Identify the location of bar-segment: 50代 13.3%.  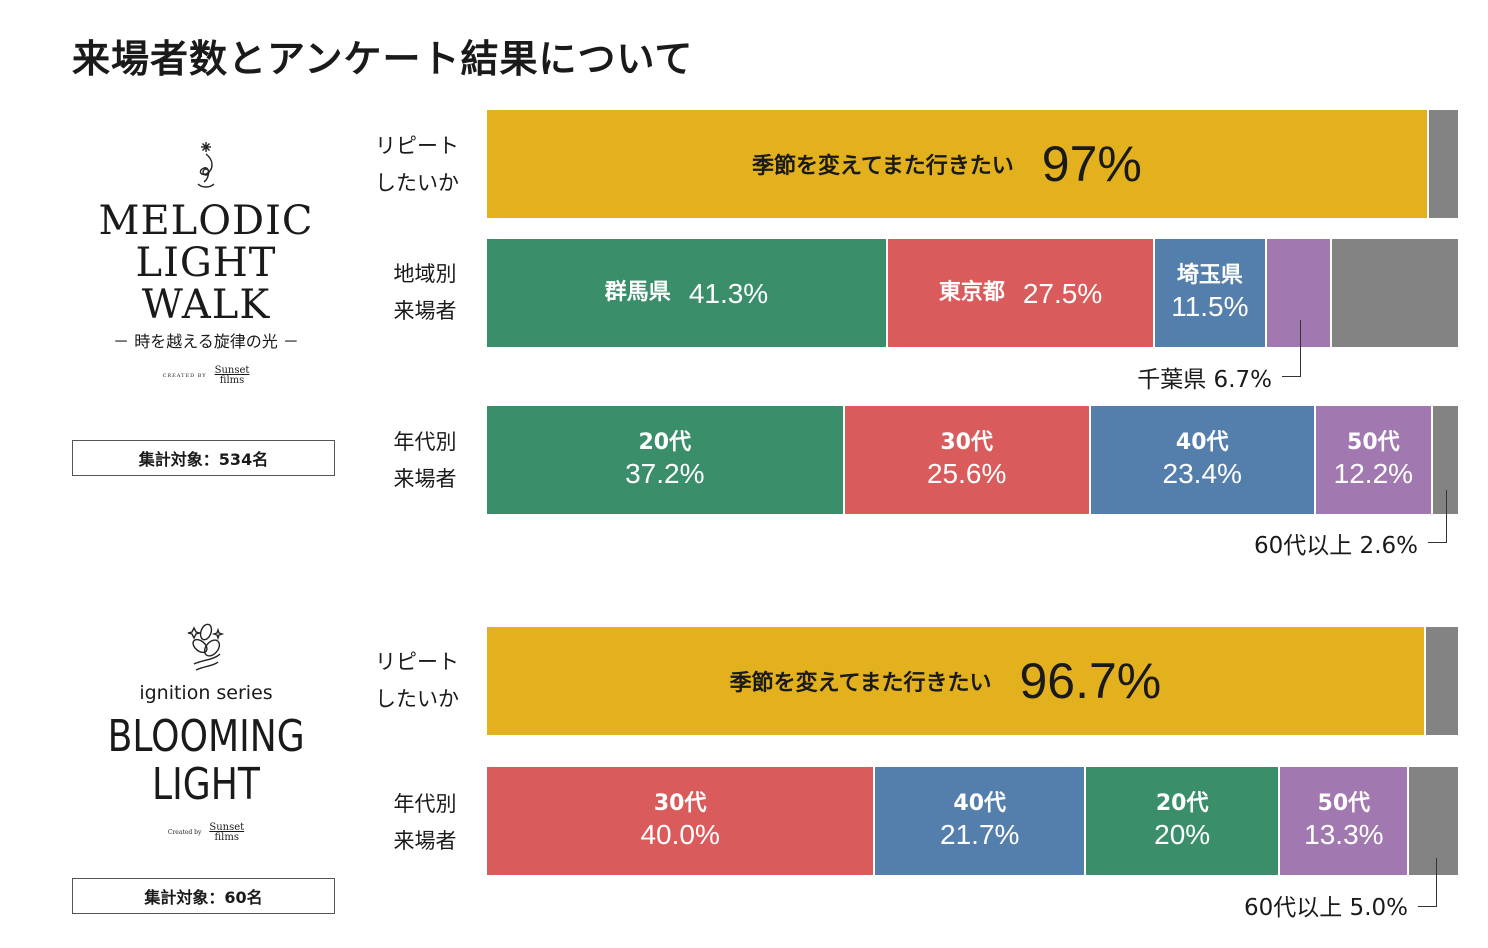
(1345, 821).